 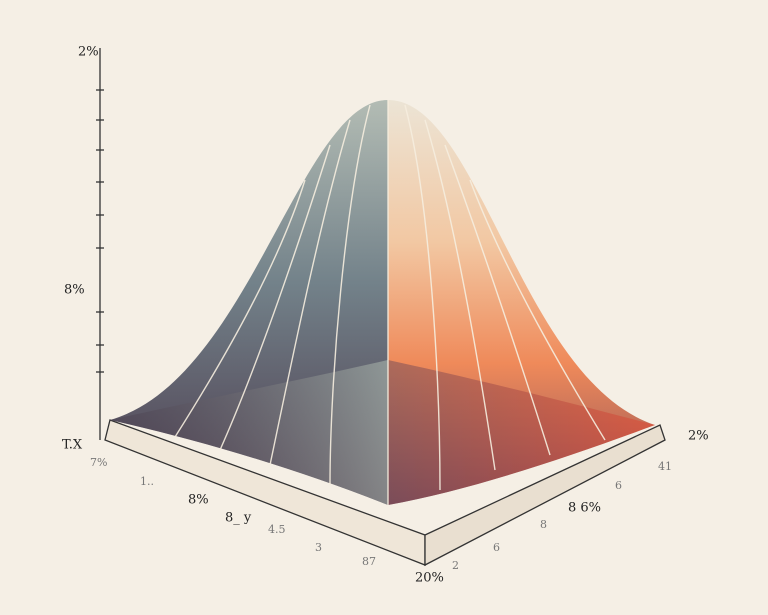 I want to click on label: 4.5, so click(x=277, y=529).